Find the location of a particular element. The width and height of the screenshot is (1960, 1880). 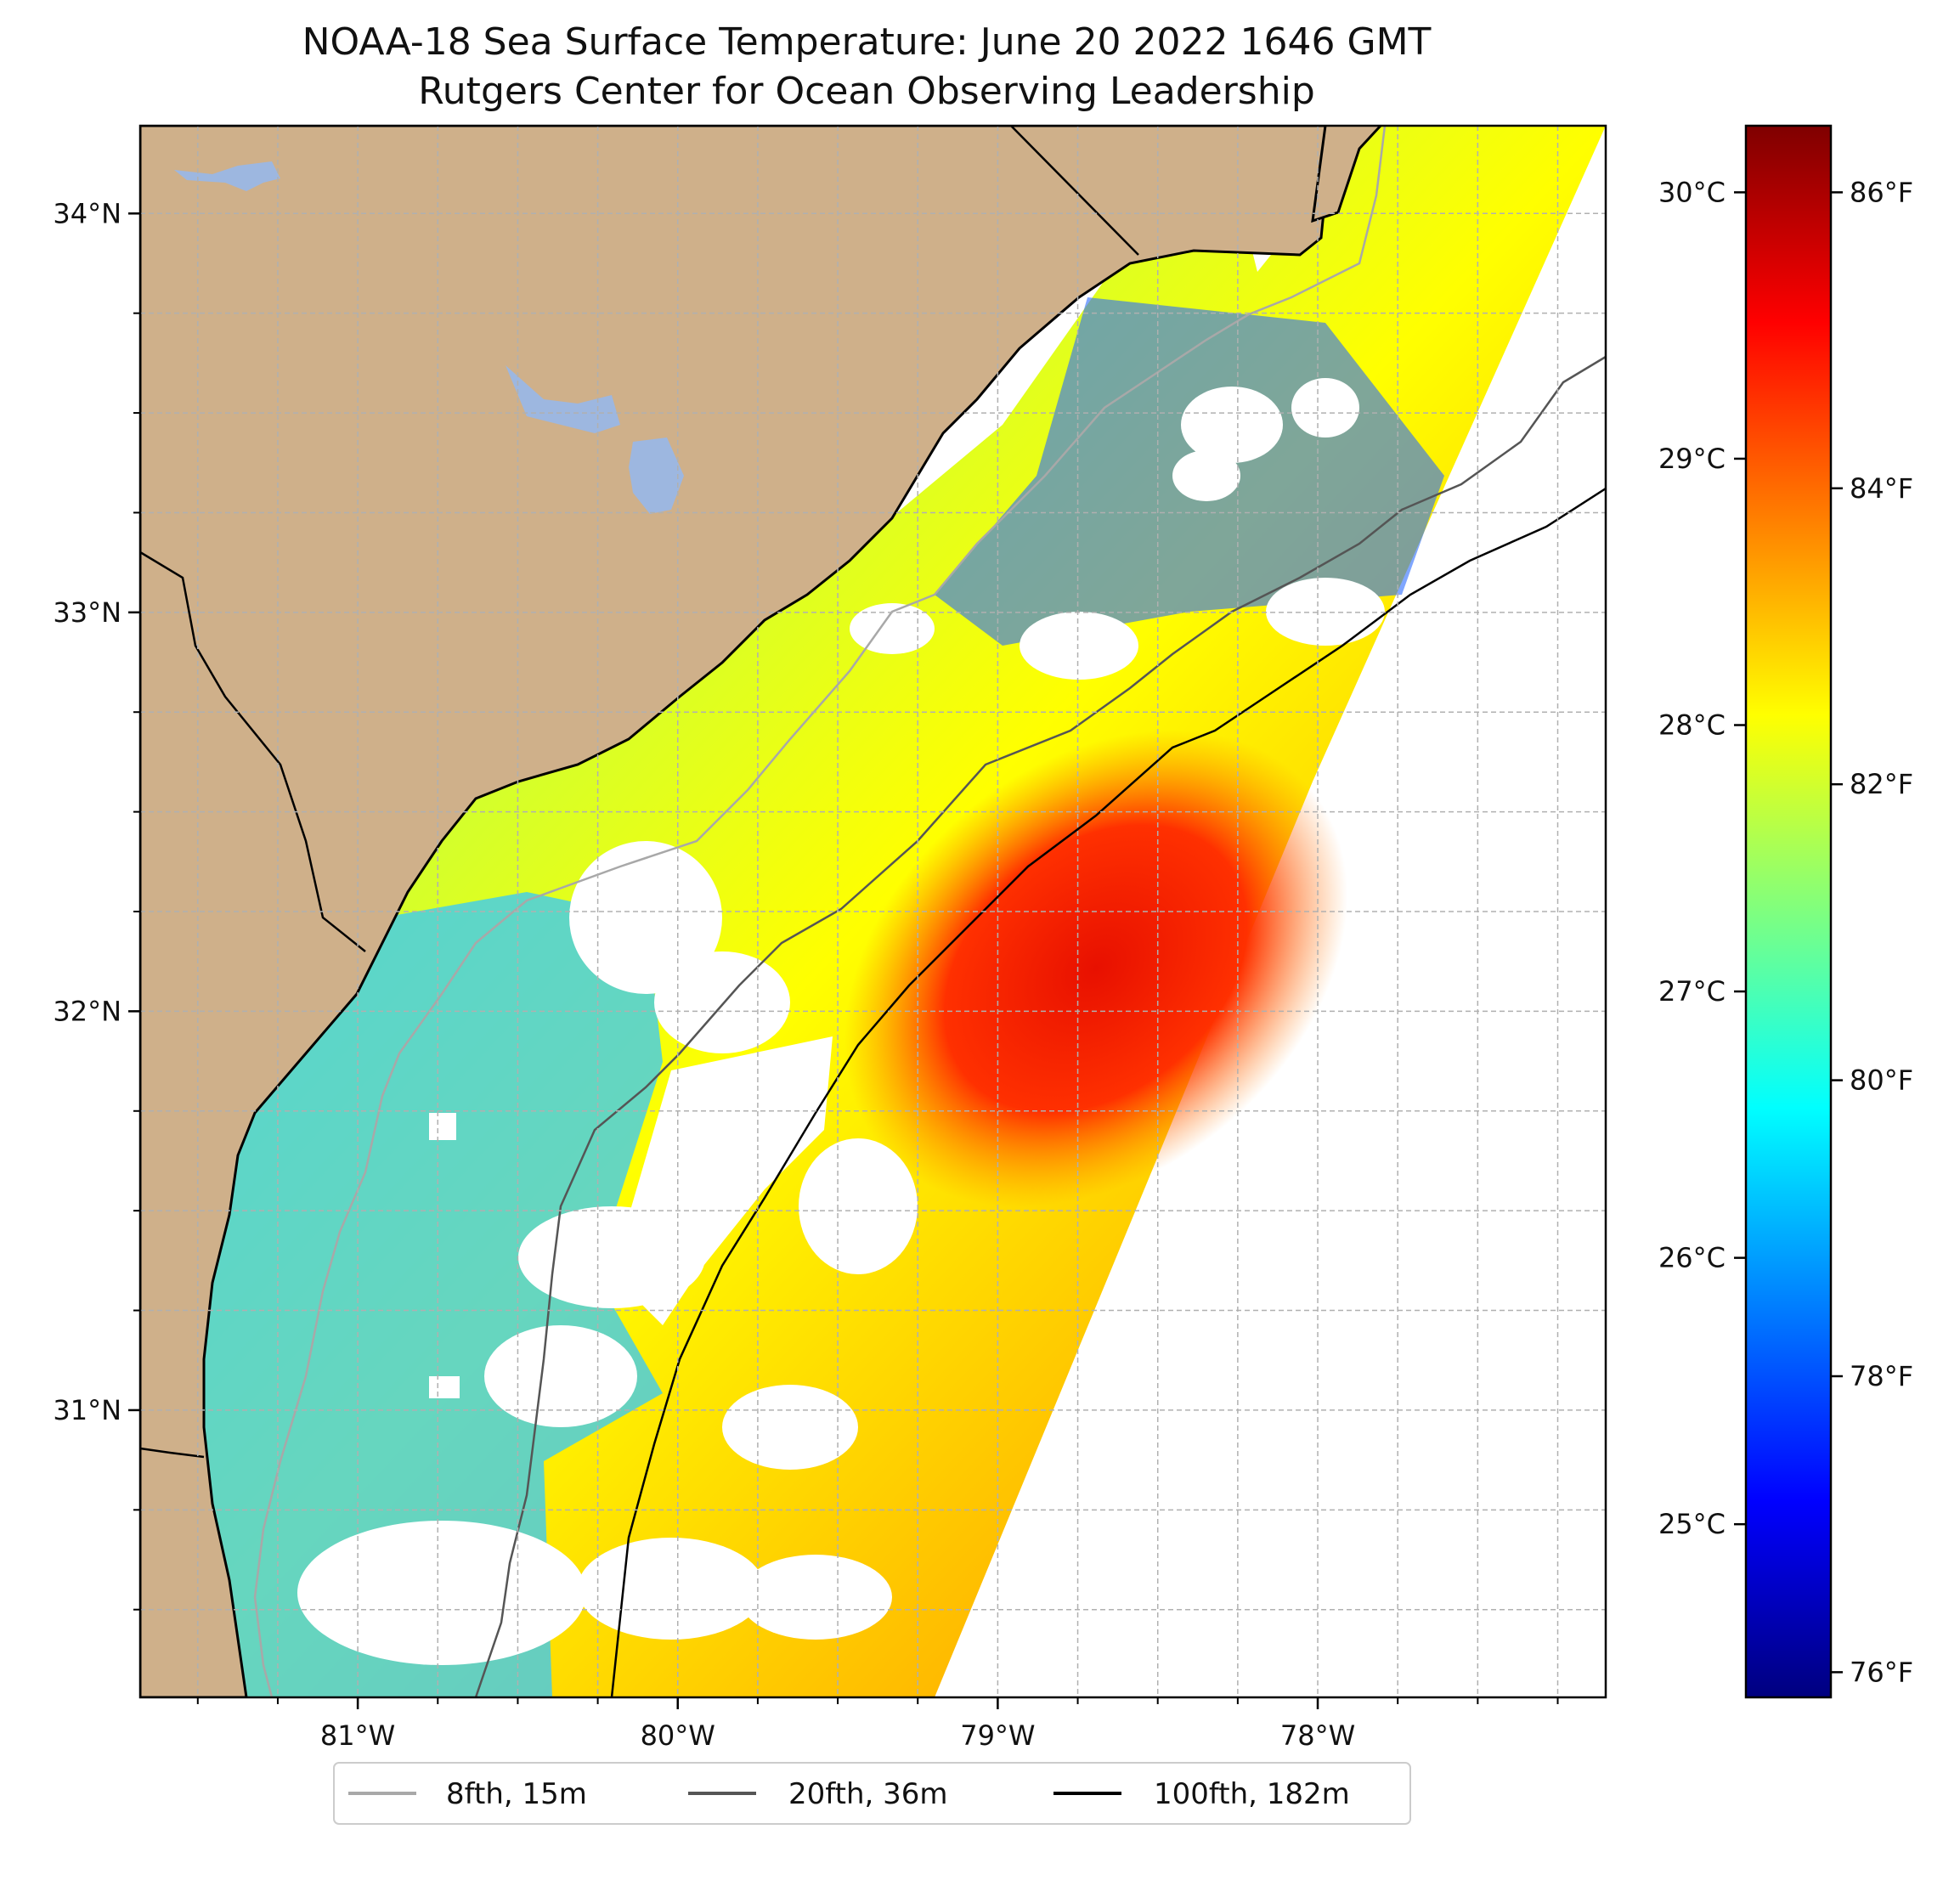

lat-tick-label: 34°N is located at coordinates (87, 213).